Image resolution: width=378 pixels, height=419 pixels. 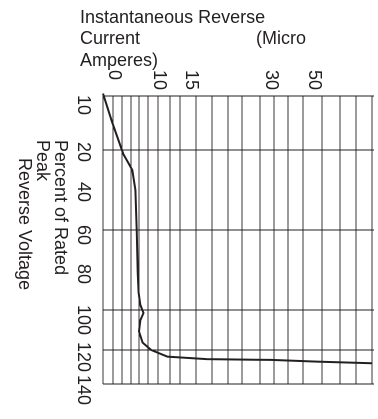 What do you see at coordinates (84, 235) in the screenshot?
I see `y-tick-label-3: 60` at bounding box center [84, 235].